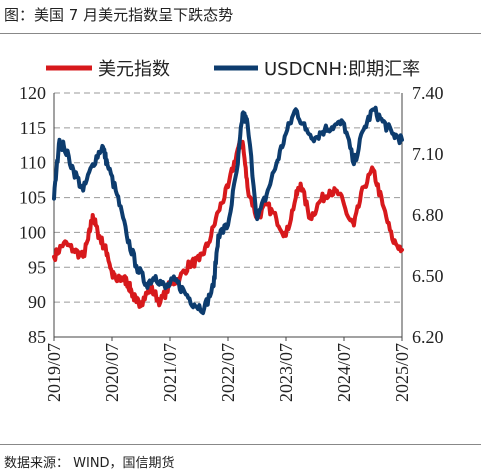  What do you see at coordinates (402, 372) in the screenshot?
I see `x-tick-label: 2025/07` at bounding box center [402, 372].